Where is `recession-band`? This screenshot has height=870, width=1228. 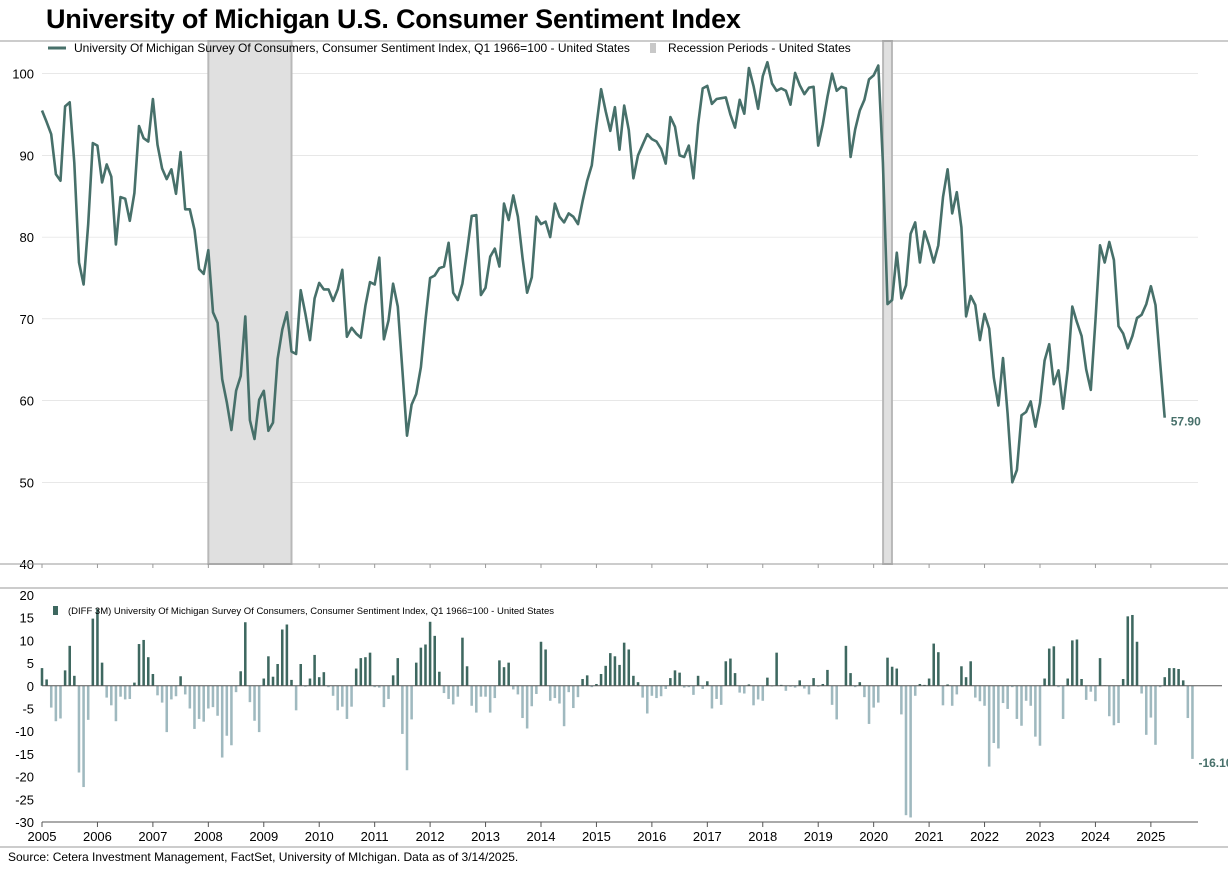 recession-band is located at coordinates (250, 302).